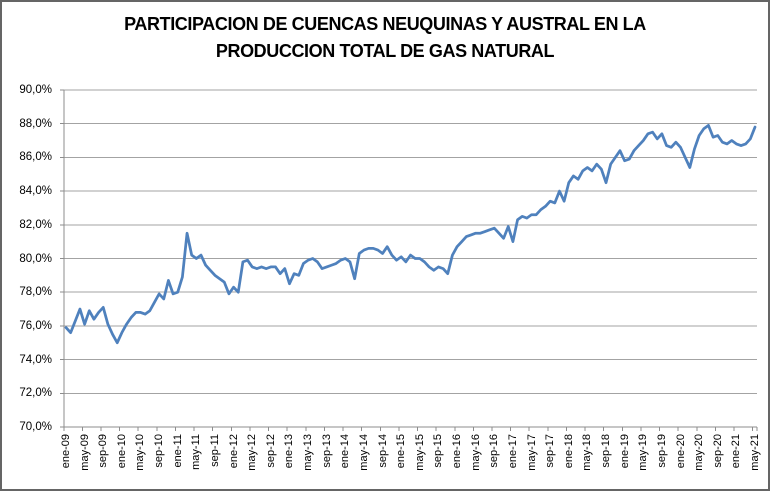 The height and width of the screenshot is (491, 770). What do you see at coordinates (214, 450) in the screenshot?
I see `x-axis-tick-label: sep-11` at bounding box center [214, 450].